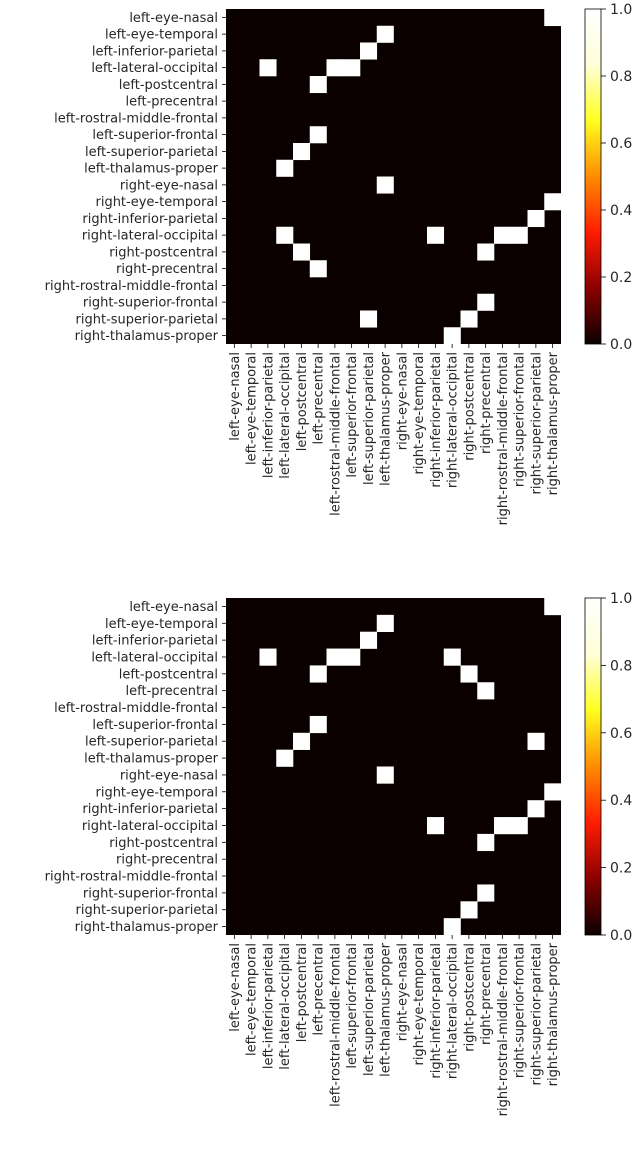  I want to click on y-tick-label: left-rostral-middle-frontal, so click(136, 118).